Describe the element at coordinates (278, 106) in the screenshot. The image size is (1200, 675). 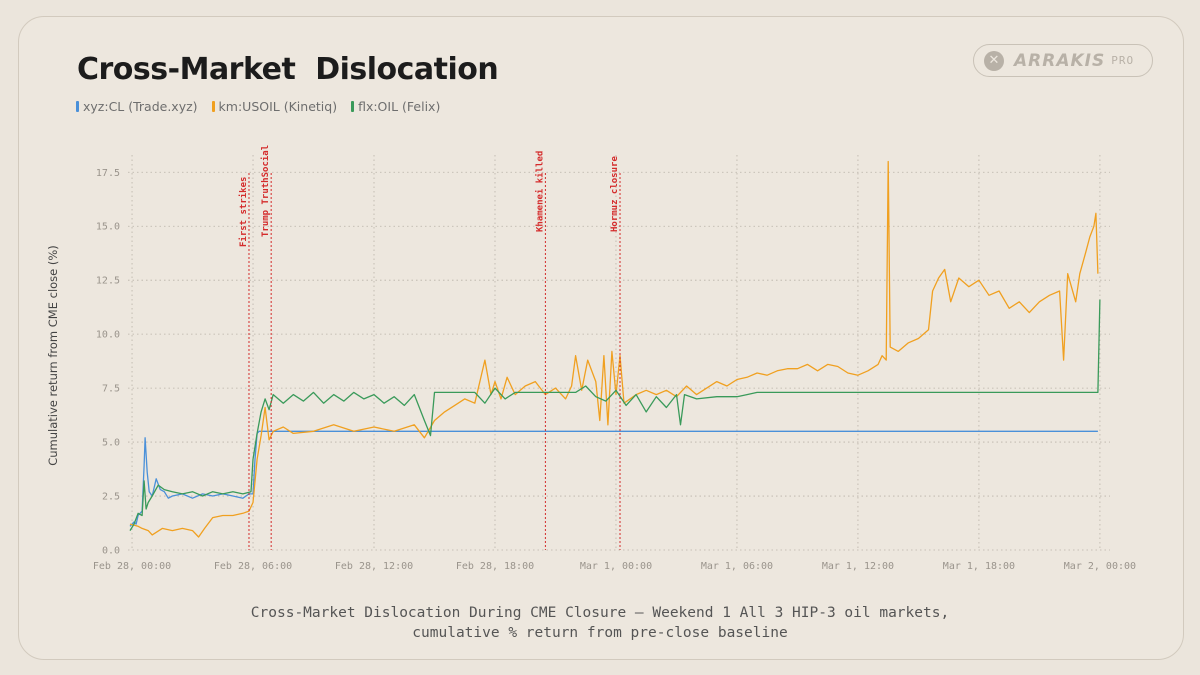
I see `legend-label-km-usoil: km:USOIL (Kinetiq)` at that location.